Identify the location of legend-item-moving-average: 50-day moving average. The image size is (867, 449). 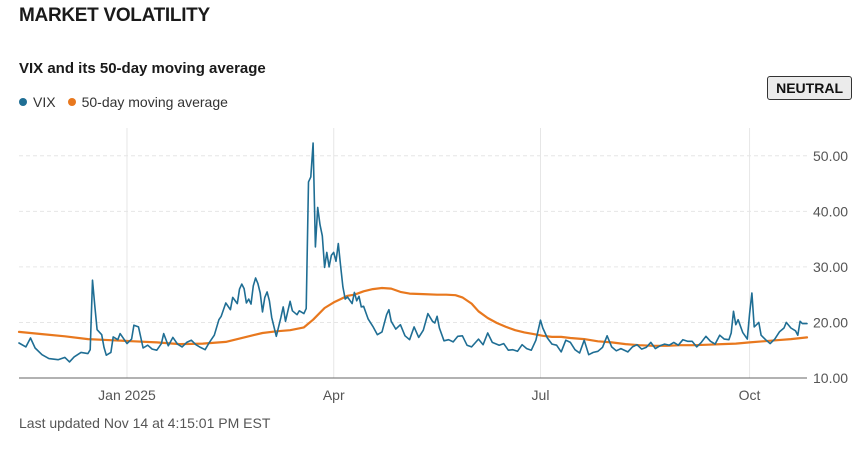
(147, 102).